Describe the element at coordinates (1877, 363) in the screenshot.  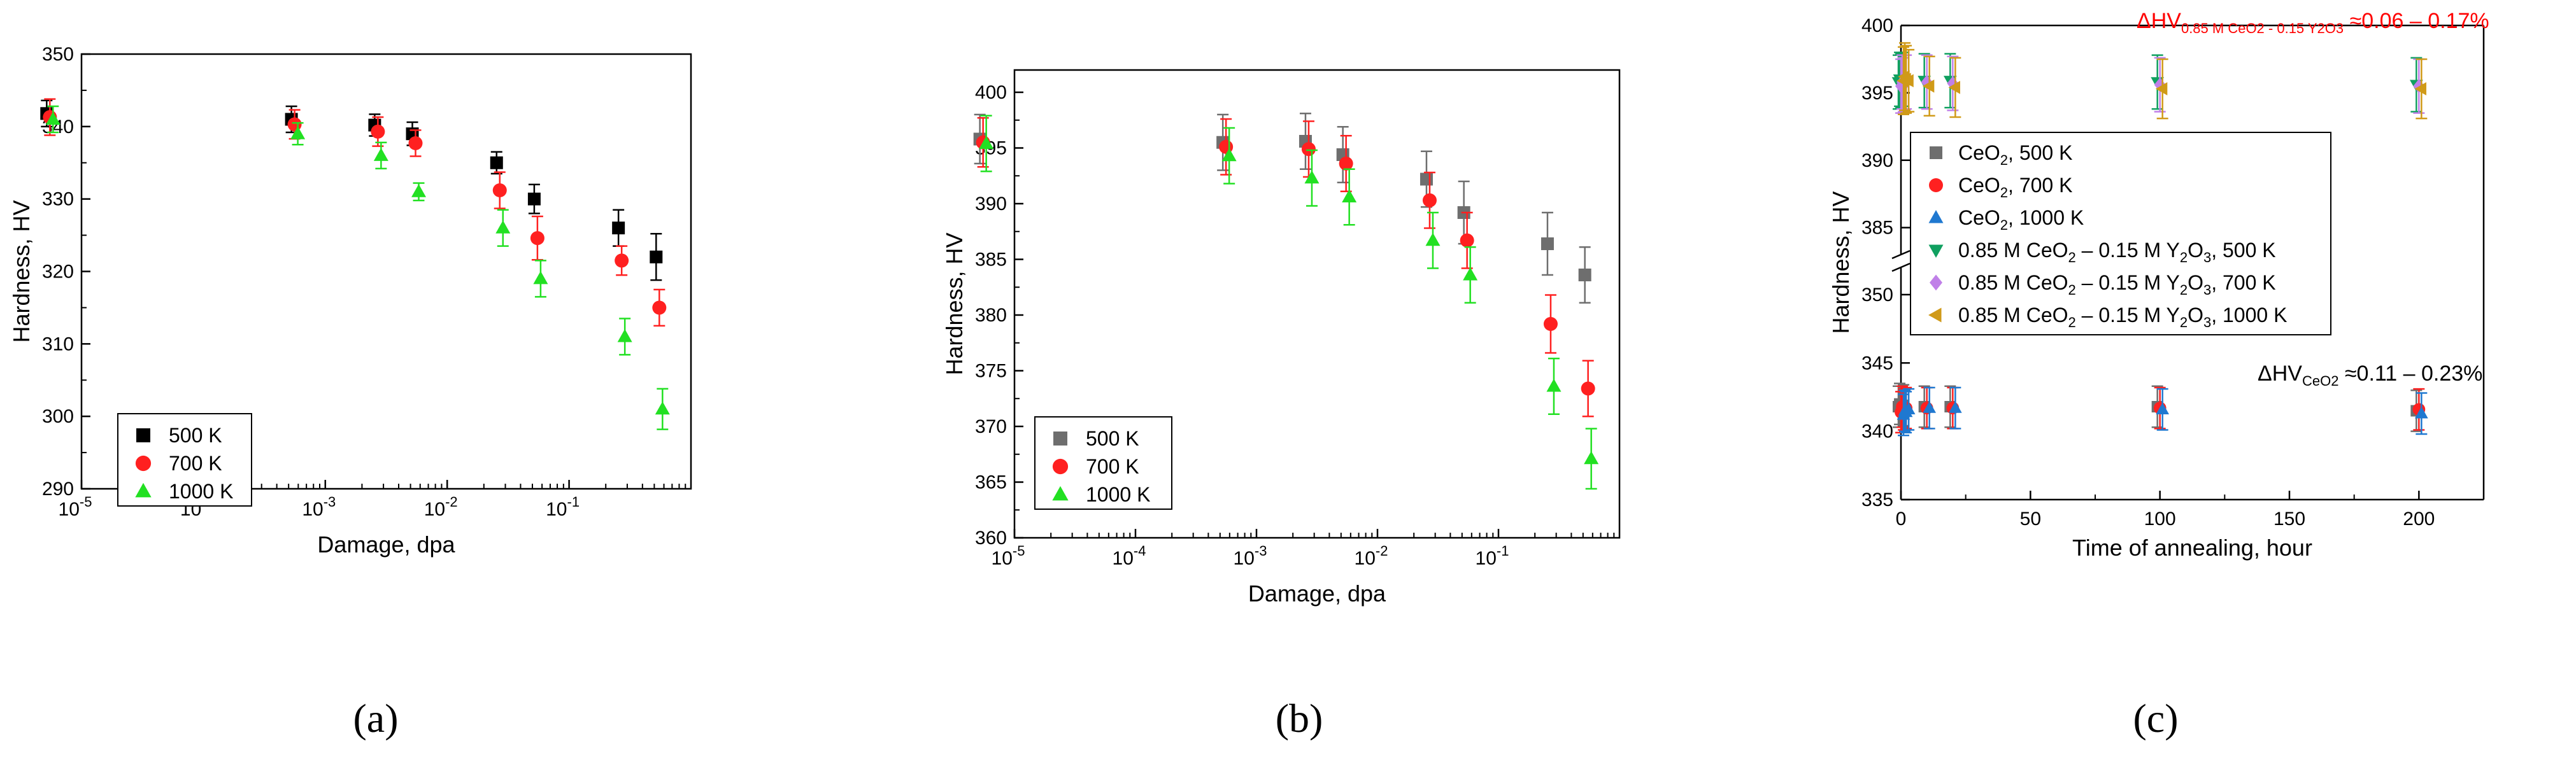
I see `panel-c-ytick-label: 345` at that location.